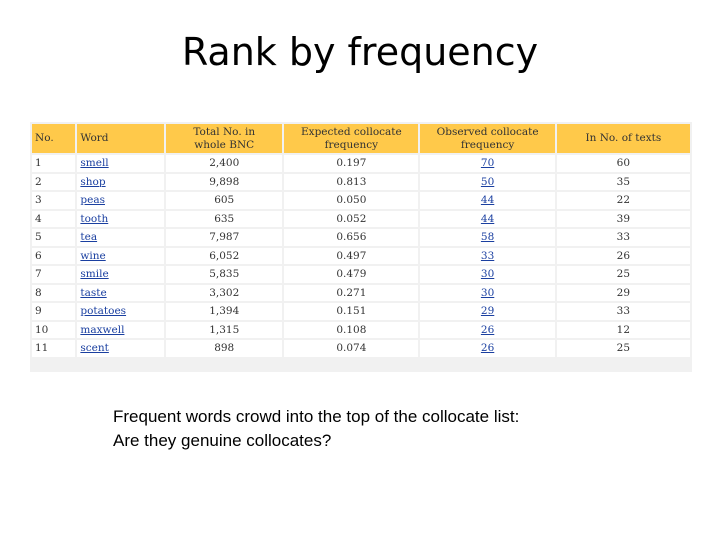 Image resolution: width=720 pixels, height=540 pixels. What do you see at coordinates (121, 292) in the screenshot?
I see `word-link: taste` at bounding box center [121, 292].